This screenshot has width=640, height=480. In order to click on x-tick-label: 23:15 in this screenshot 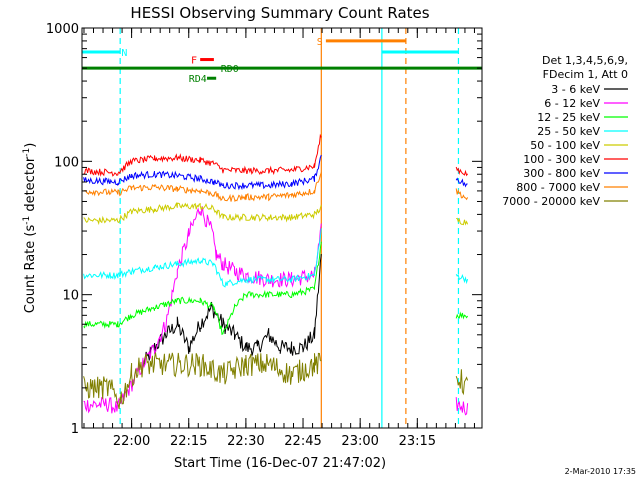, I will do `click(417, 441)`.